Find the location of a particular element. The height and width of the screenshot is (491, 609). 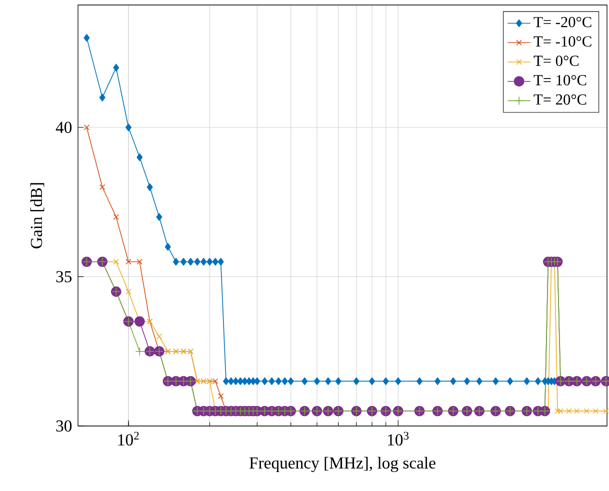

legend-label: T= 10°C is located at coordinates (560, 80).